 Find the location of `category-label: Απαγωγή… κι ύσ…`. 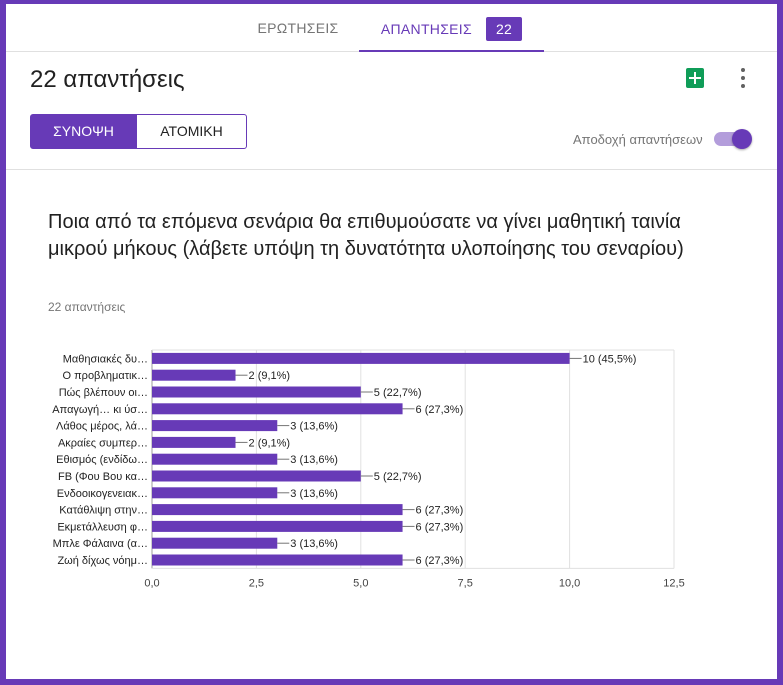

category-label: Απαγωγή… κι ύσ… is located at coordinates (100, 410).